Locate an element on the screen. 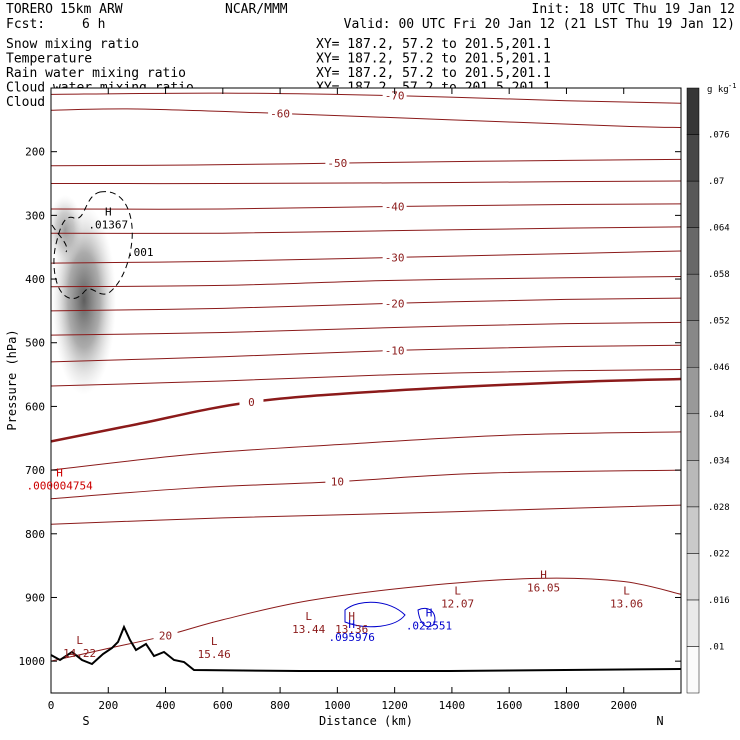 This screenshot has width=740, height=740. temperature-contour-label: -50 is located at coordinates (337, 163).